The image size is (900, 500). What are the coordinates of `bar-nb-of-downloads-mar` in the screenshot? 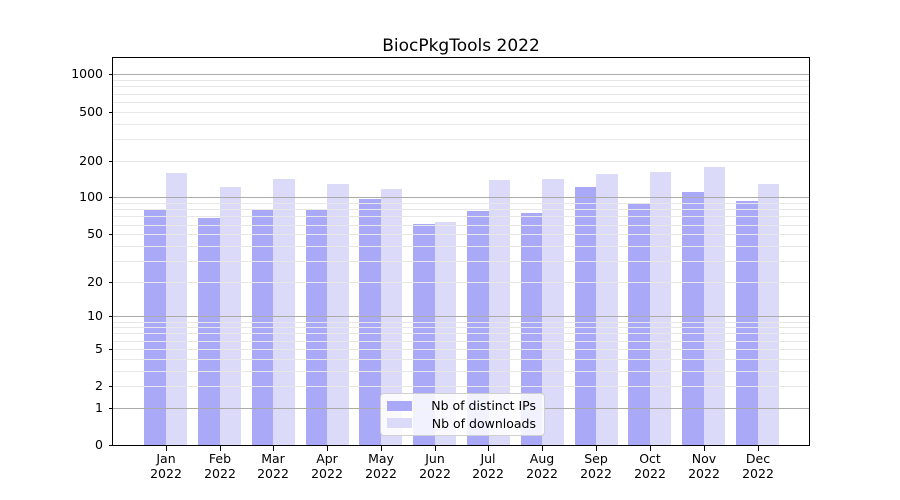 It's located at (284, 311).